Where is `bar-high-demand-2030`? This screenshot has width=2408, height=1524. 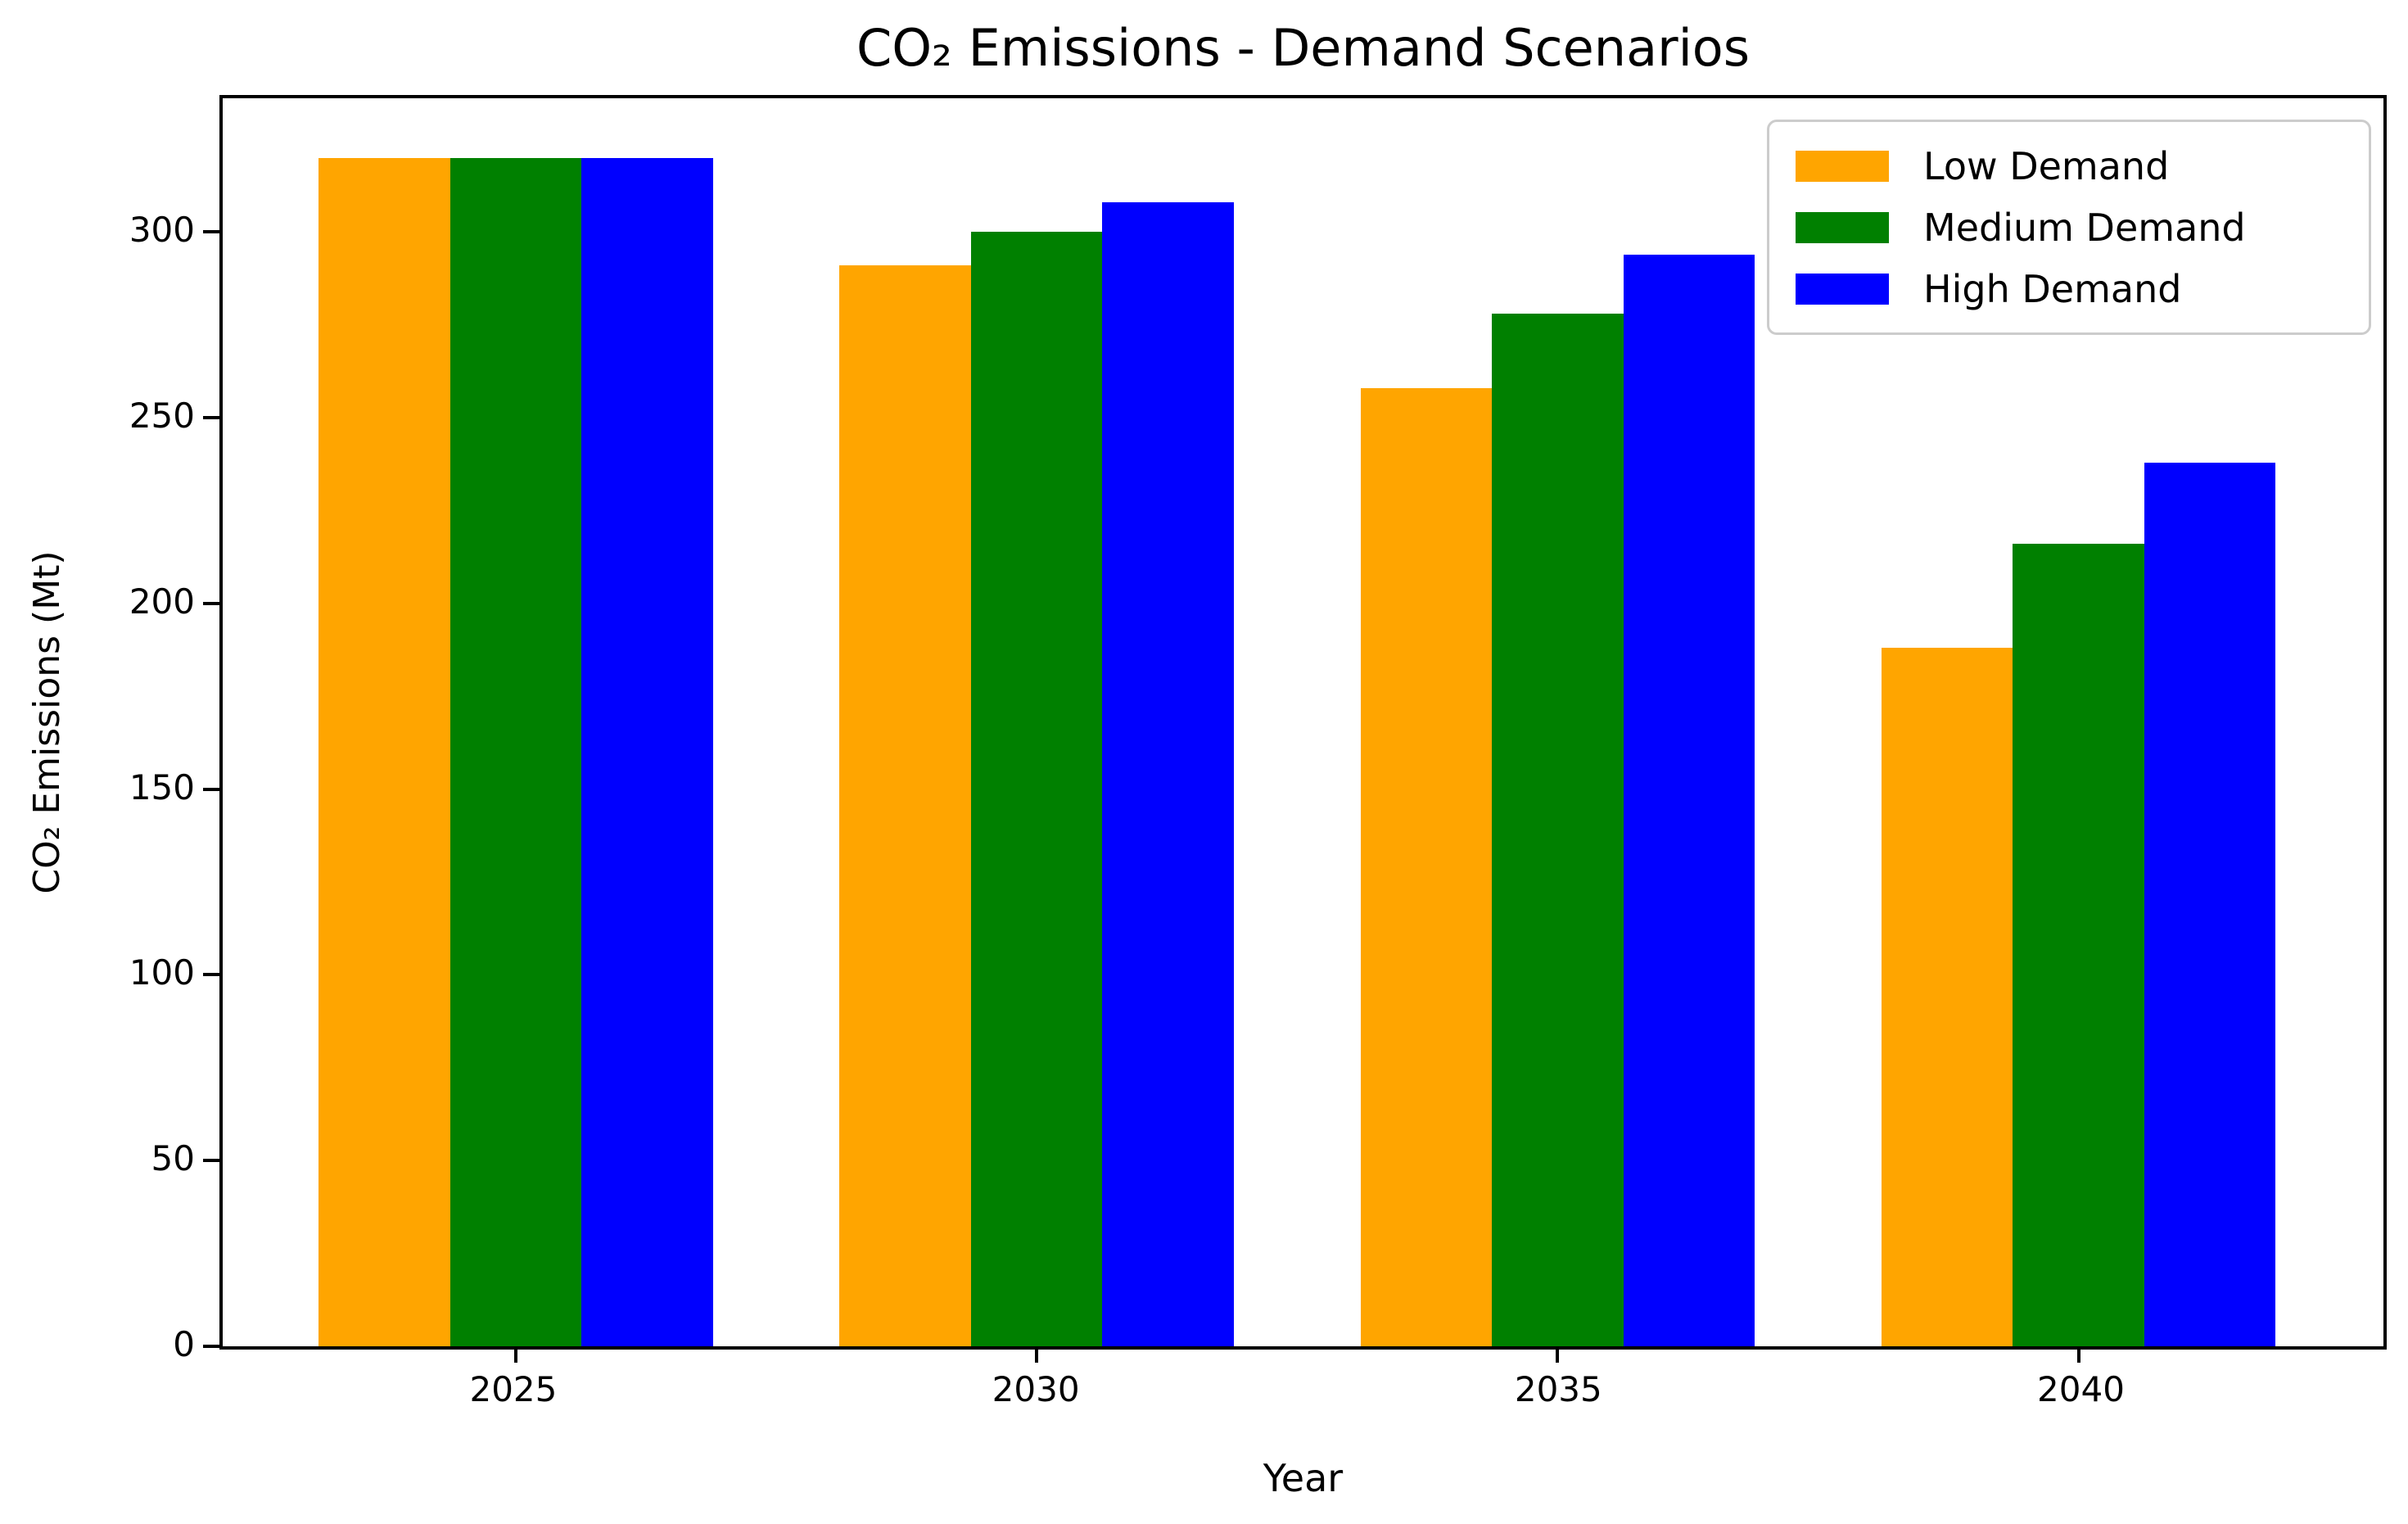 bar-high-demand-2030 is located at coordinates (1168, 774).